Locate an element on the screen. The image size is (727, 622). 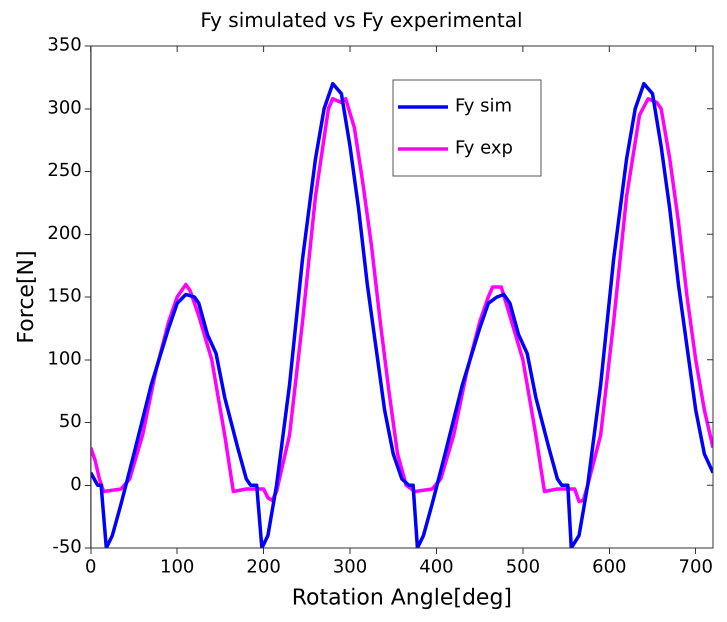
x-tick-label: 300 is located at coordinates (350, 567).